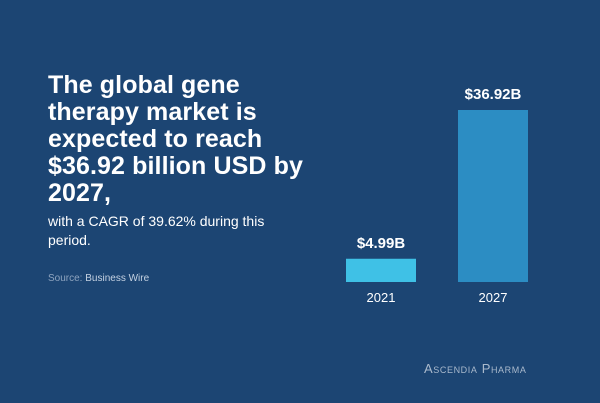  Describe the element at coordinates (65, 278) in the screenshot. I see `source-label: Source:` at that location.